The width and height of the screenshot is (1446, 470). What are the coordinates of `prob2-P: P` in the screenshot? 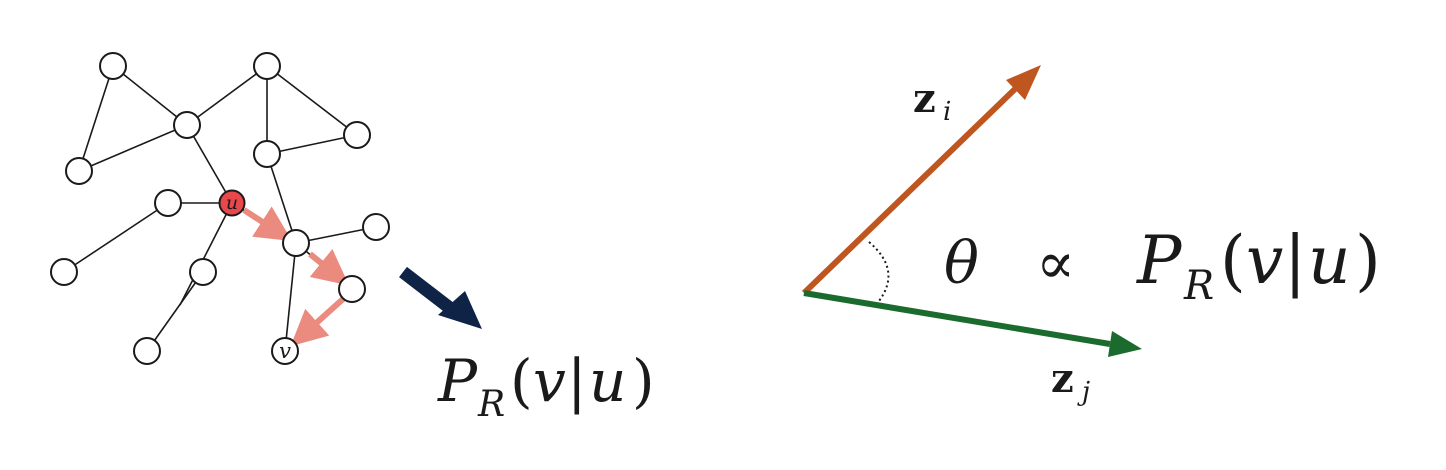 It's located at (1159, 260).